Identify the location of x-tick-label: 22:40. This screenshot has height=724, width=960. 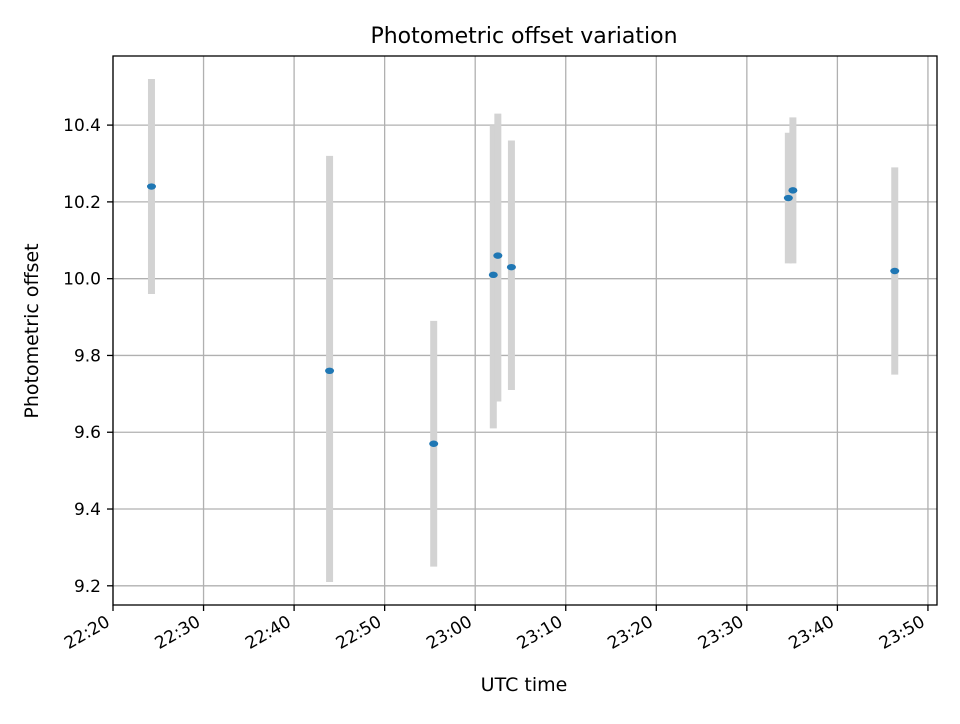
(268, 633).